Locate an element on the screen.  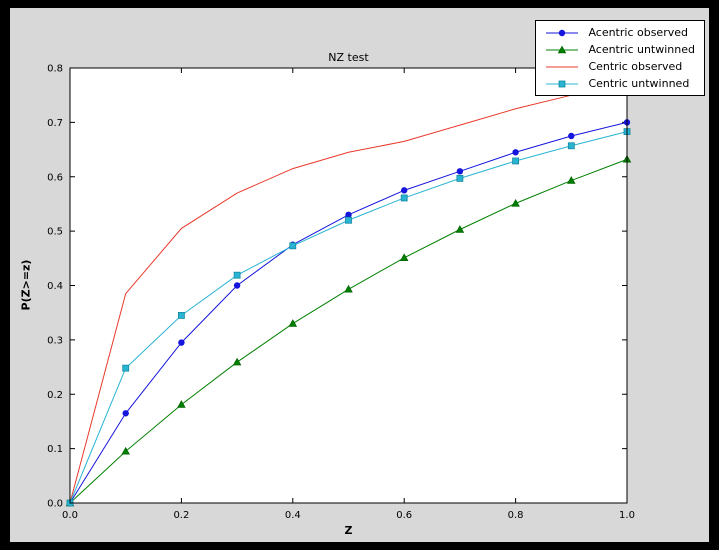
y-axis-label: P(Z>=z) is located at coordinates (26, 285).